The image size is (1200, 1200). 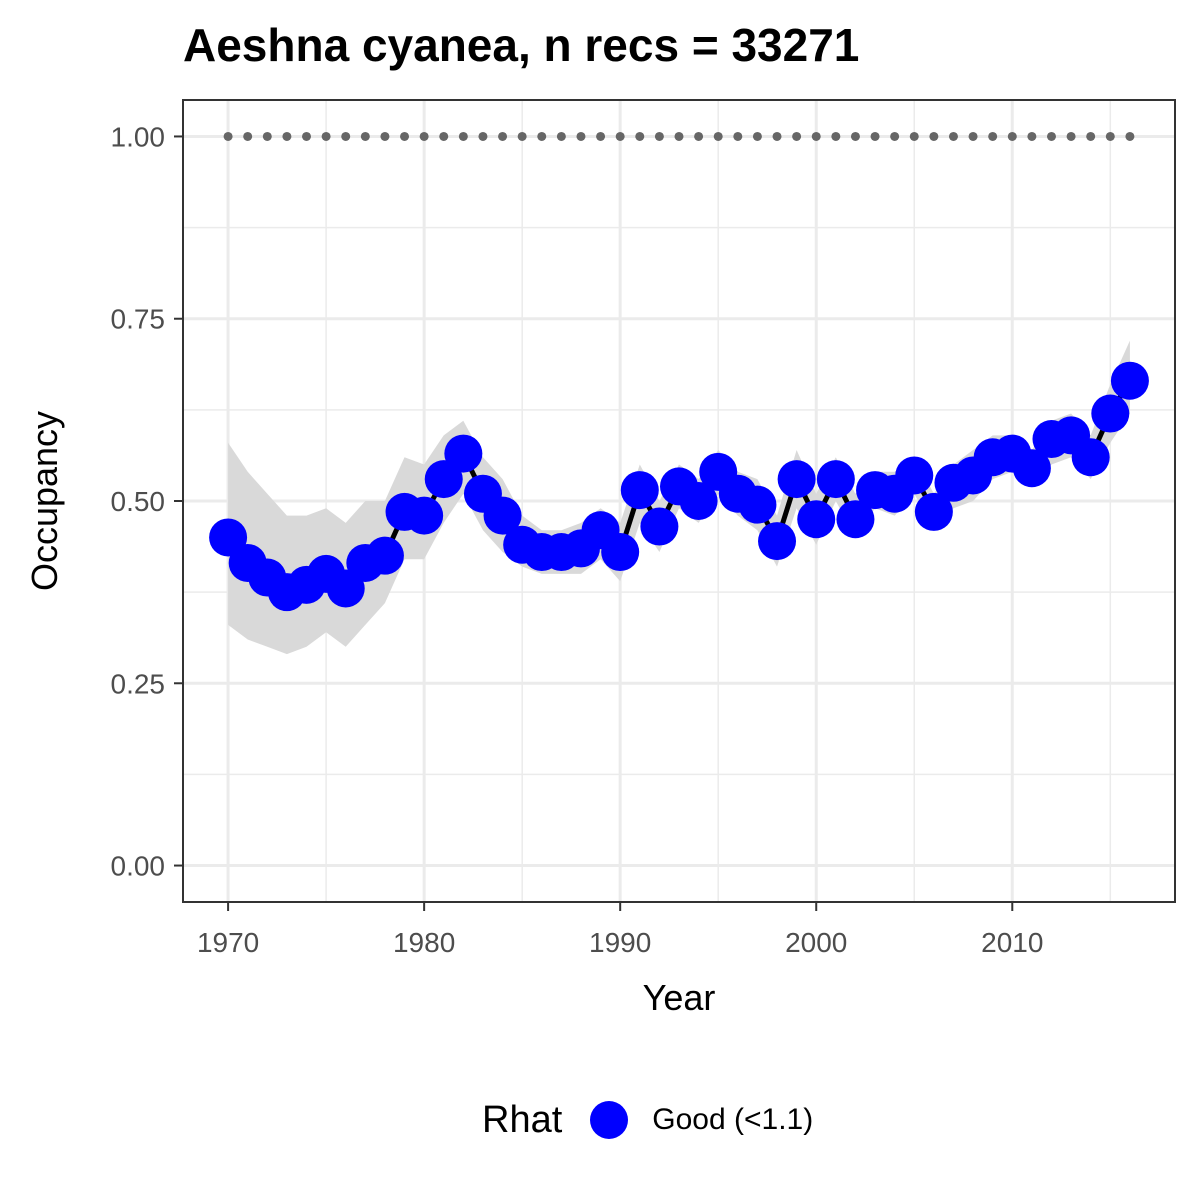 What do you see at coordinates (609, 1120) in the screenshot?
I see `legend-key-good` at bounding box center [609, 1120].